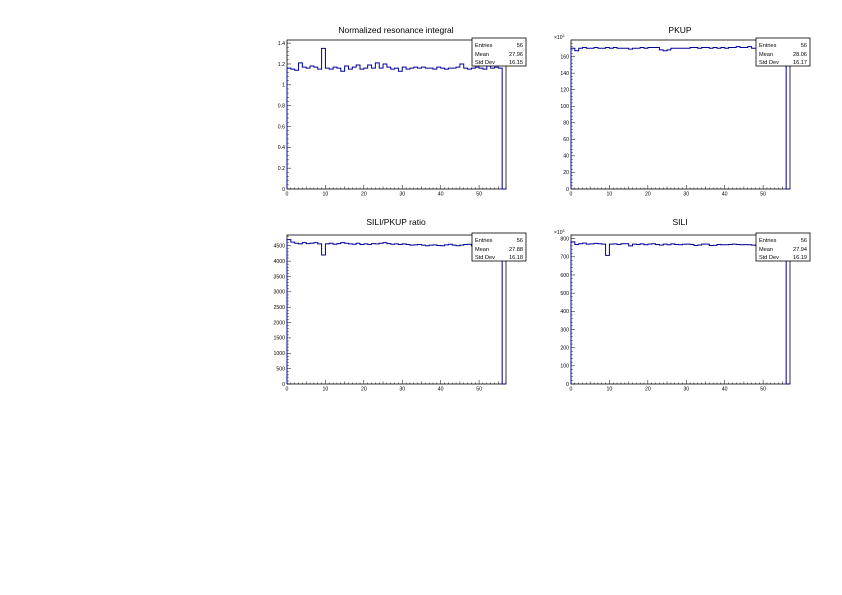 The height and width of the screenshot is (595, 842). What do you see at coordinates (566, 140) in the screenshot?
I see `y-tick-label: 60` at bounding box center [566, 140].